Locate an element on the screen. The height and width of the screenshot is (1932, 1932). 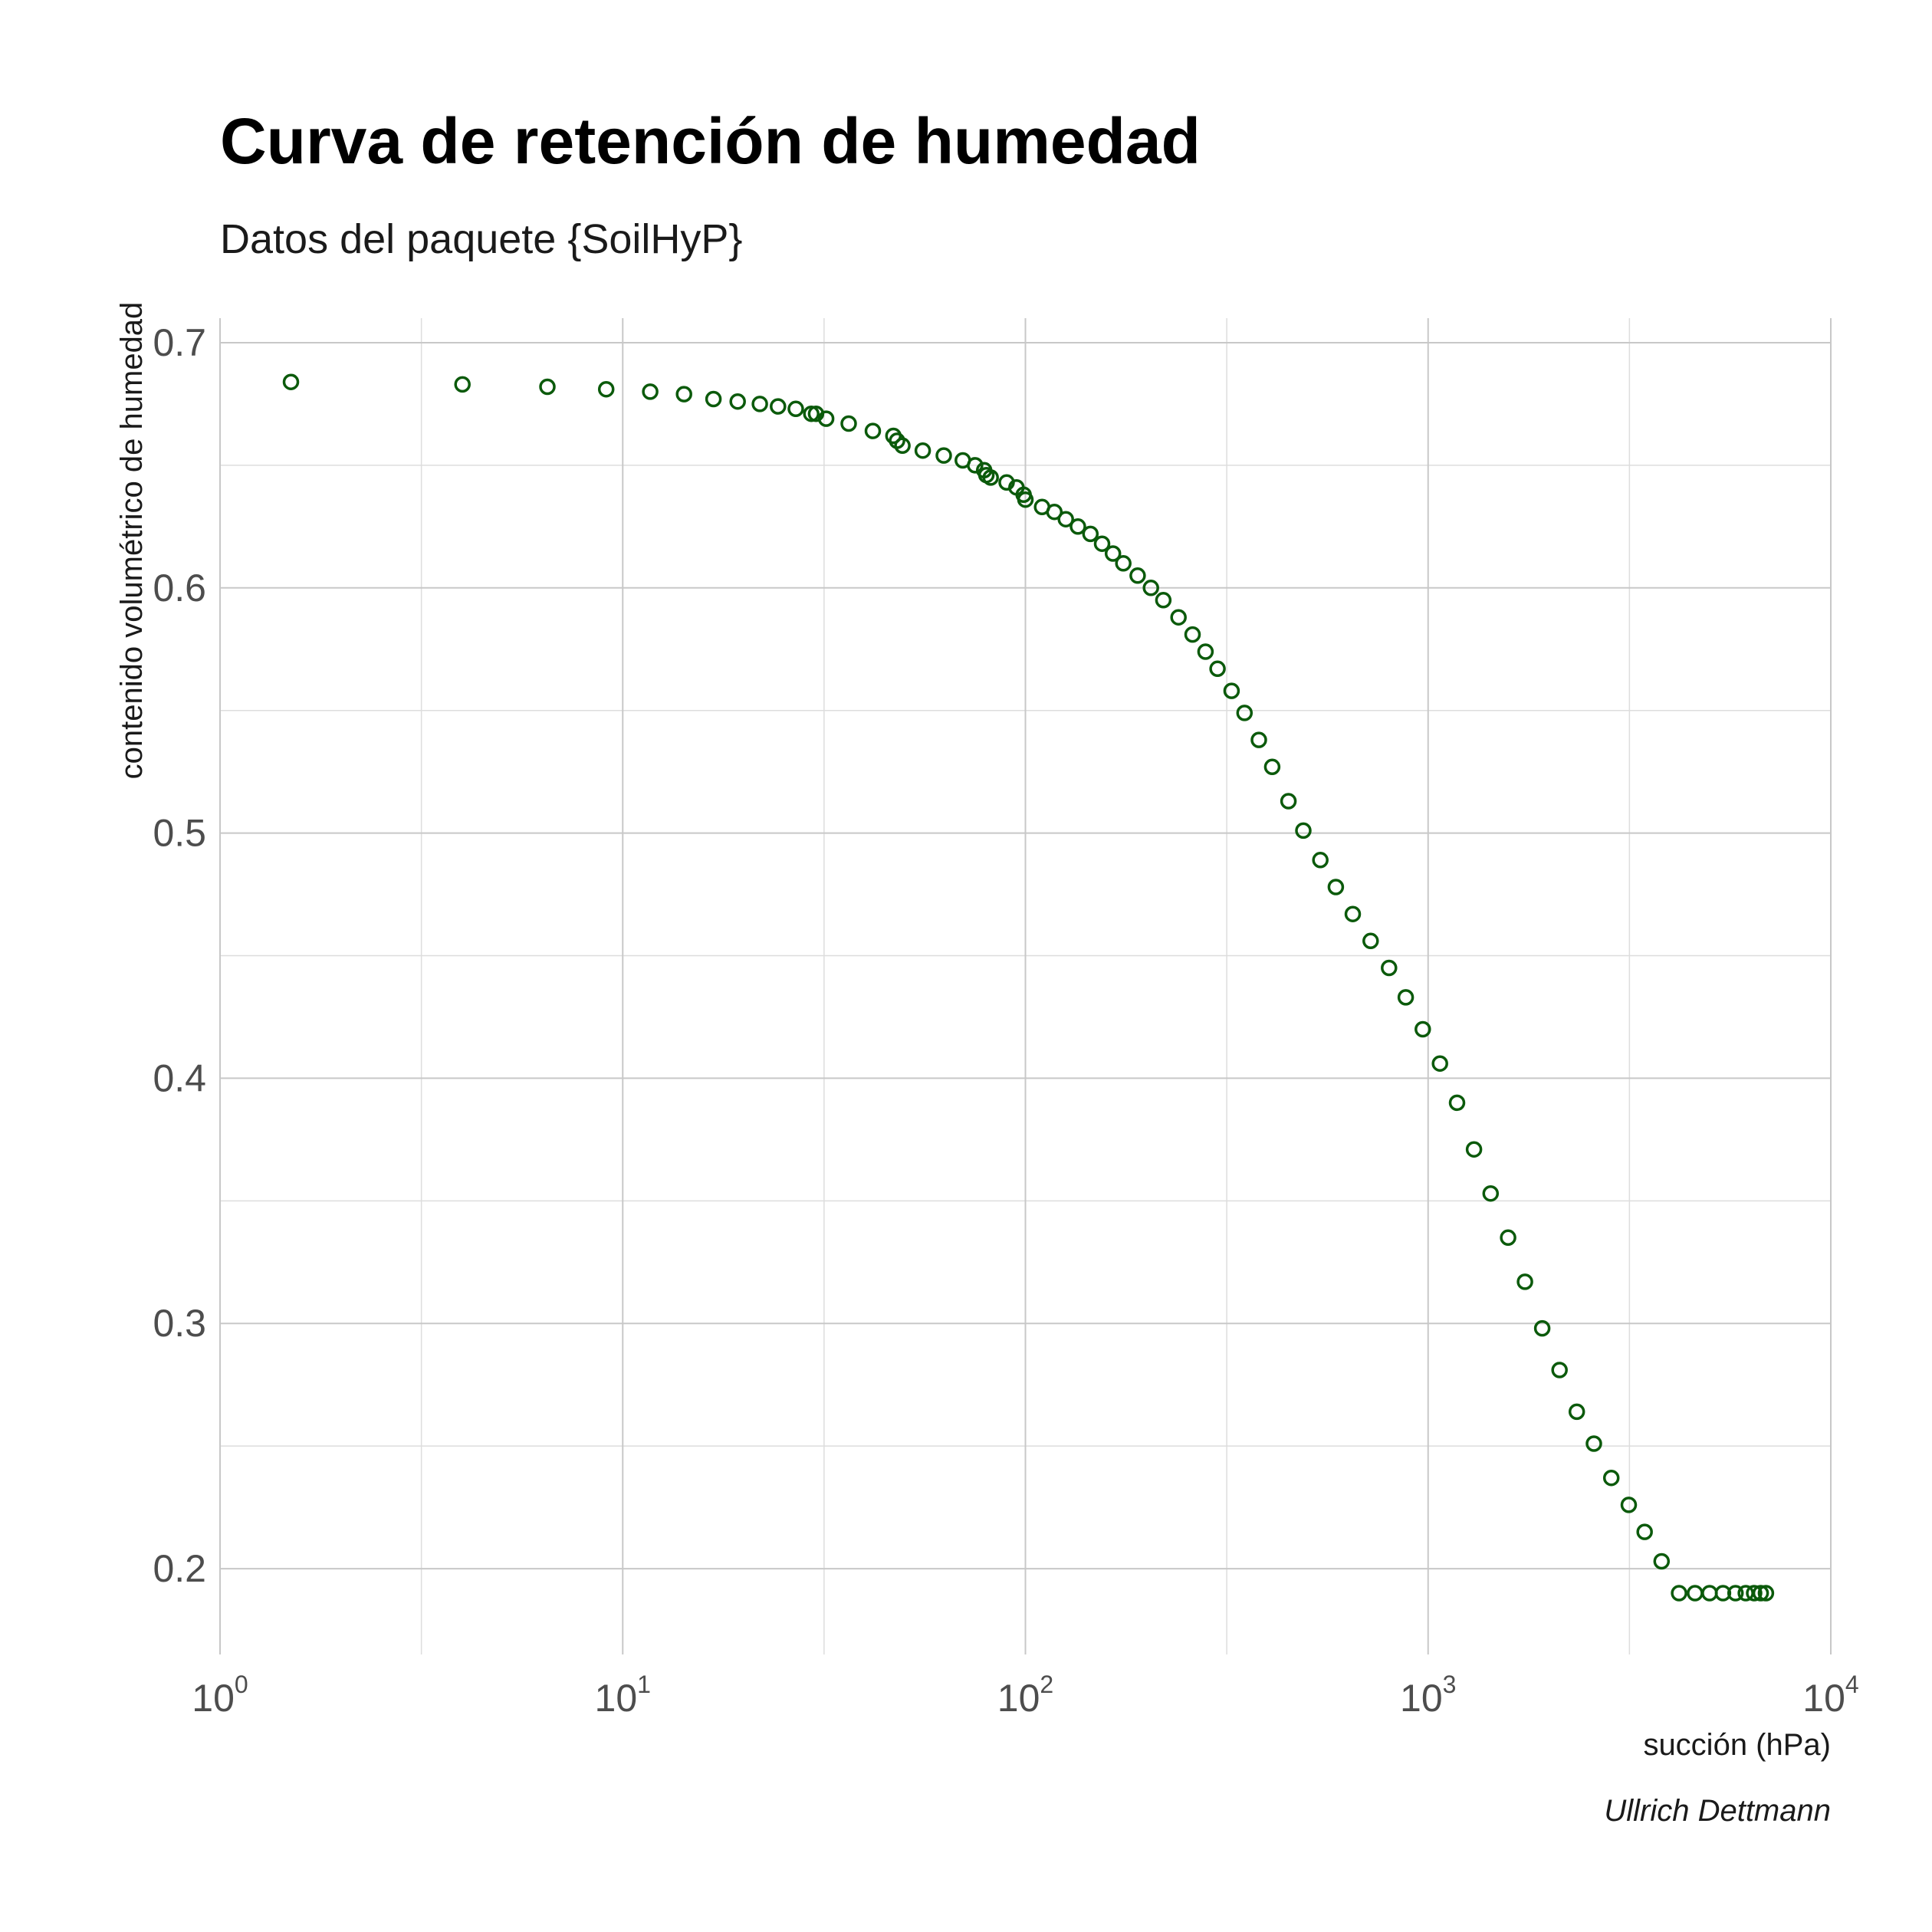
x-tick-label: 10⁴ is located at coordinates (1830, 1696).